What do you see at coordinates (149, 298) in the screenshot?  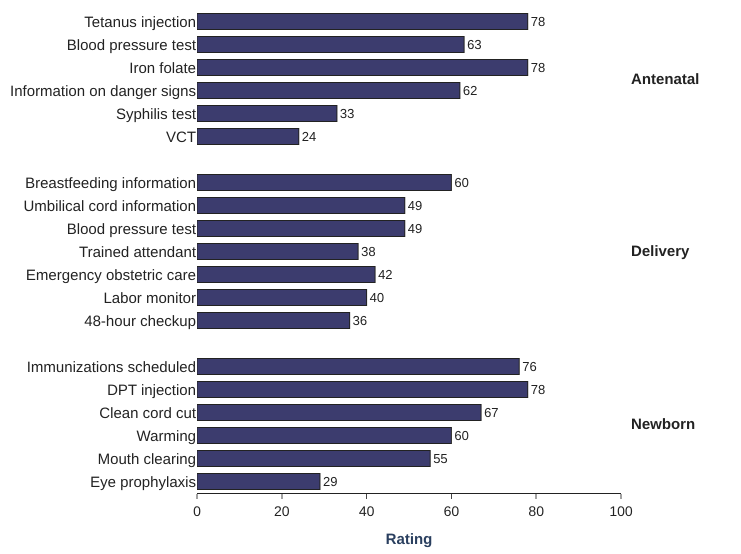 I see `y-tick-label: Labor monitor` at bounding box center [149, 298].